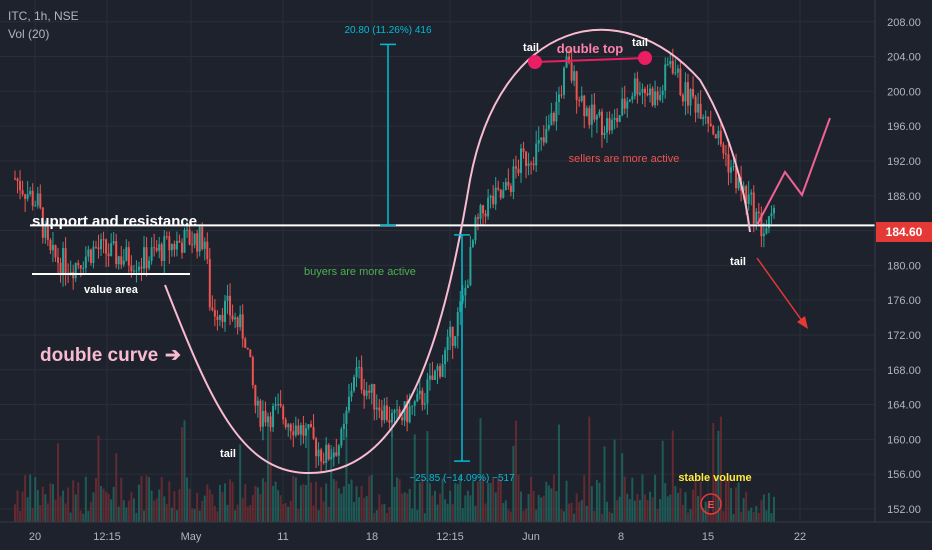  I want to click on x-tick-label: 18, so click(372, 537).